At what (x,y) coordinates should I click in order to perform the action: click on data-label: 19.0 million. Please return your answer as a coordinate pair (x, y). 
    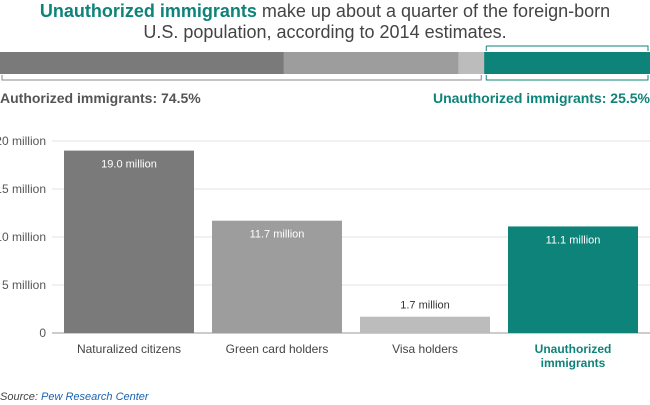
    Looking at the image, I should click on (129, 165).